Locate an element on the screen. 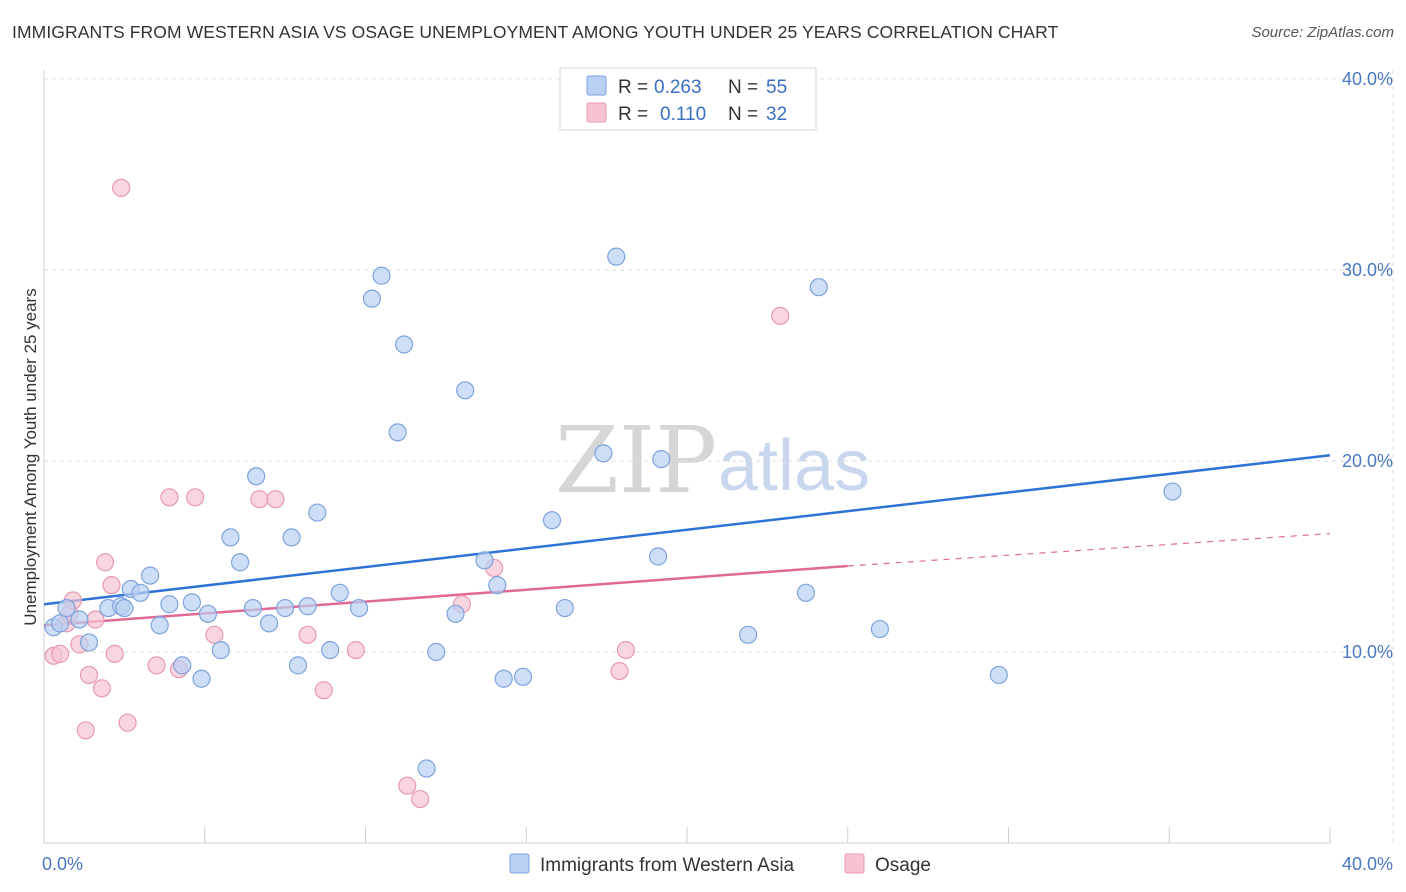  stats-n-value-blue: 55 is located at coordinates (776, 87).